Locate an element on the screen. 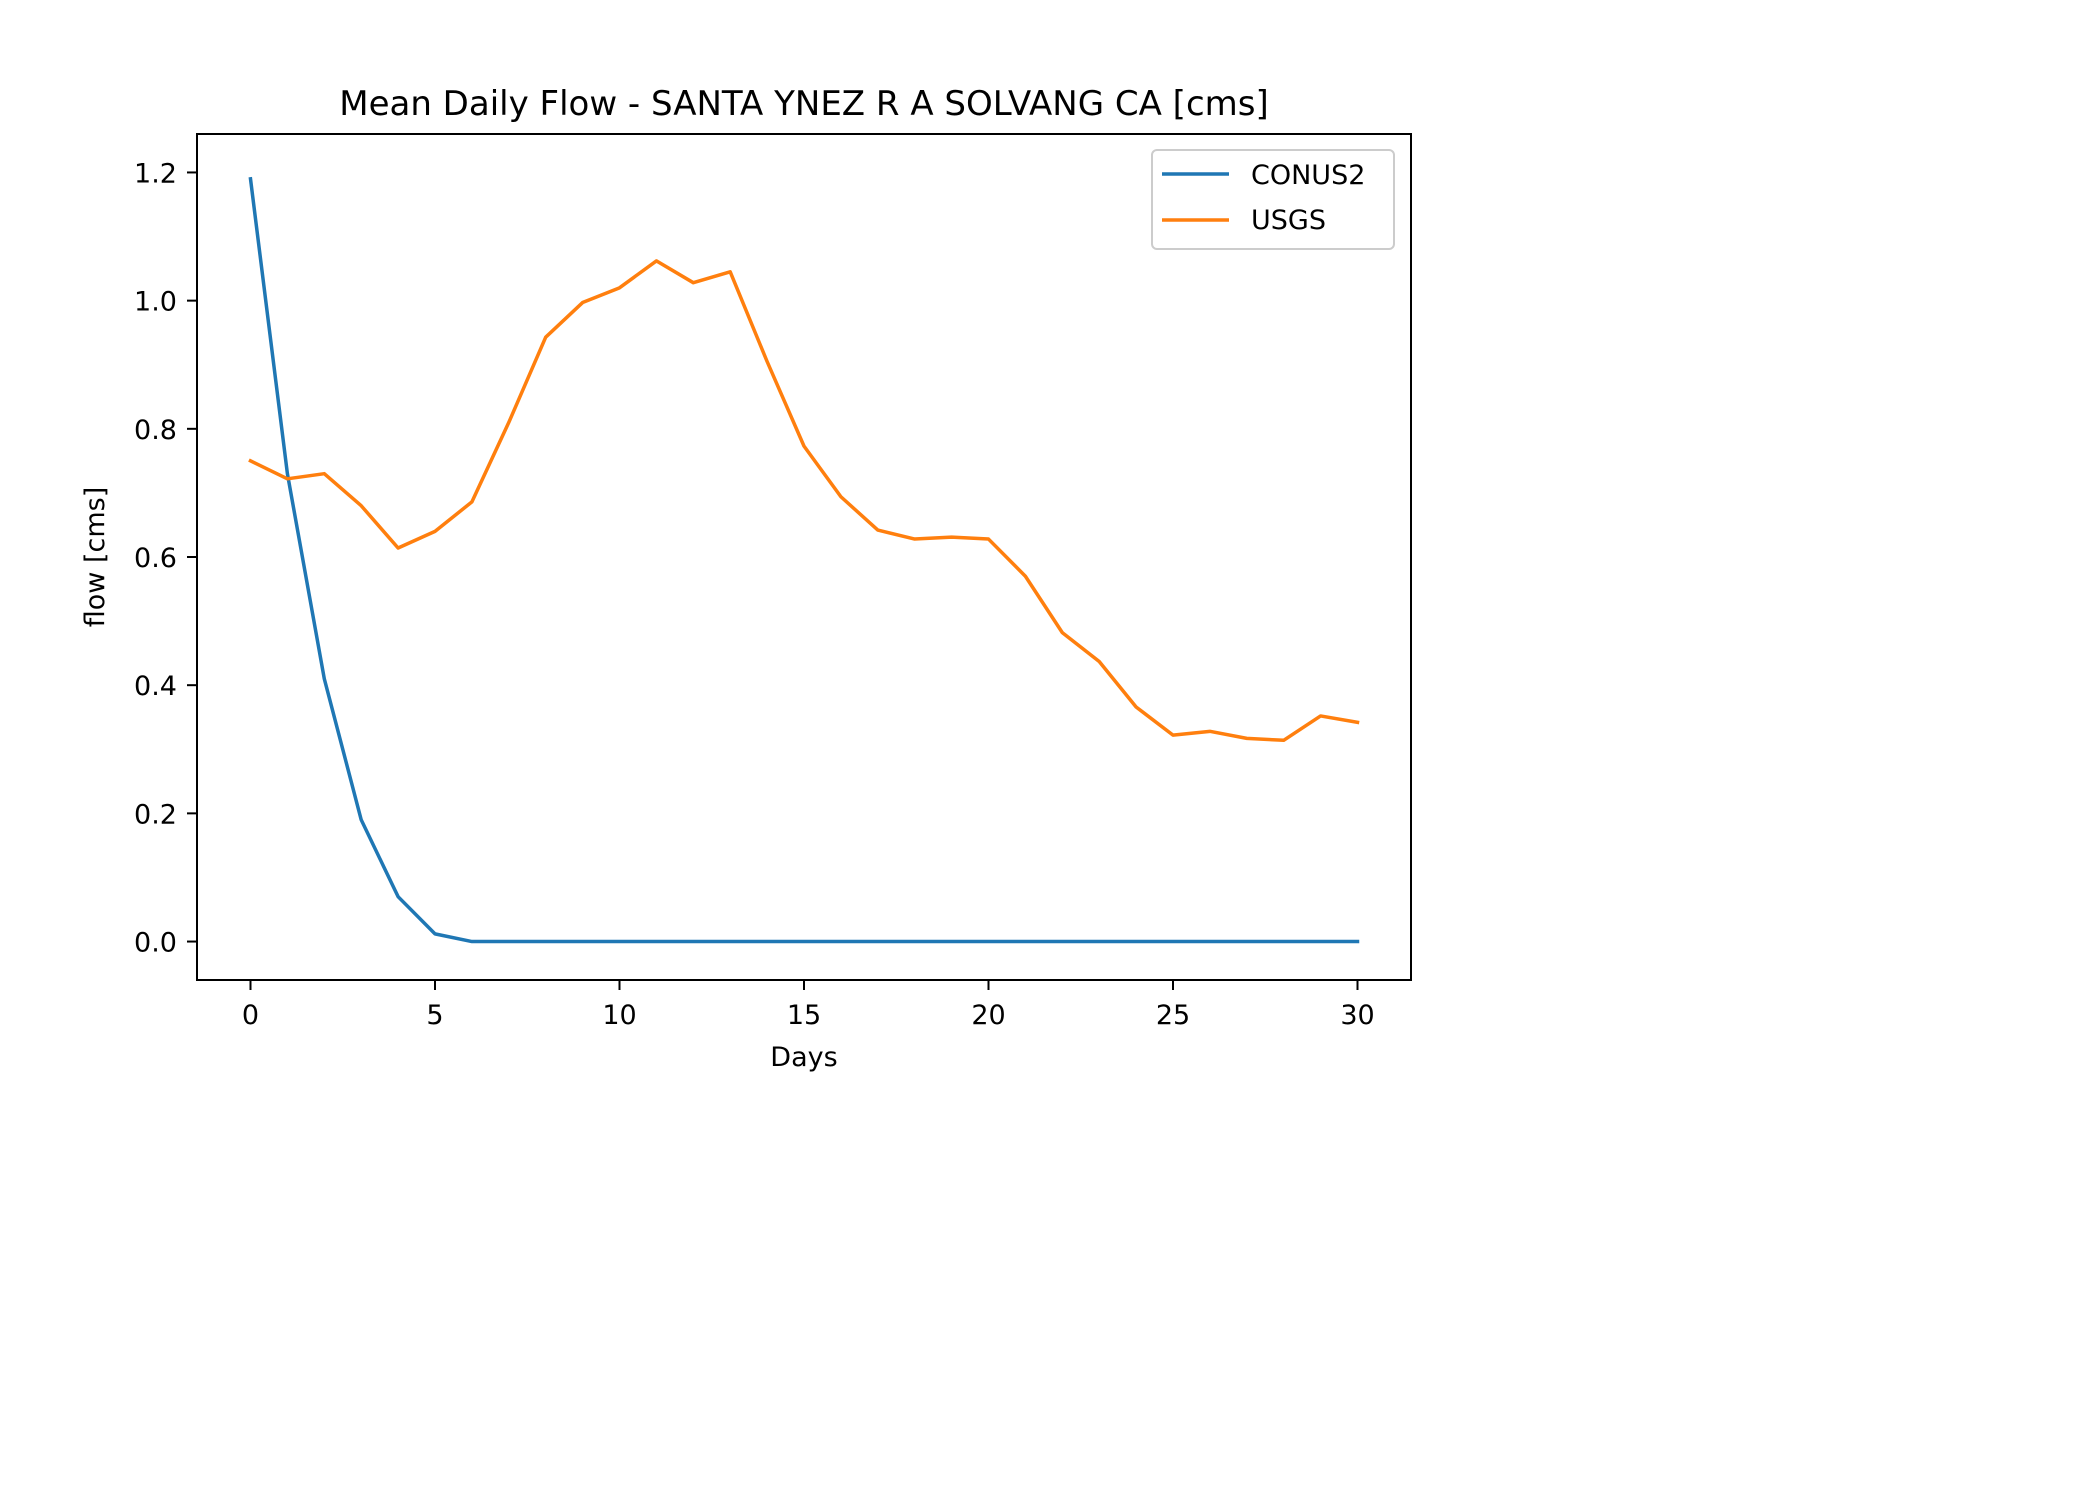 The image size is (2100, 1500). x-tick-label: 25 is located at coordinates (1173, 1015).